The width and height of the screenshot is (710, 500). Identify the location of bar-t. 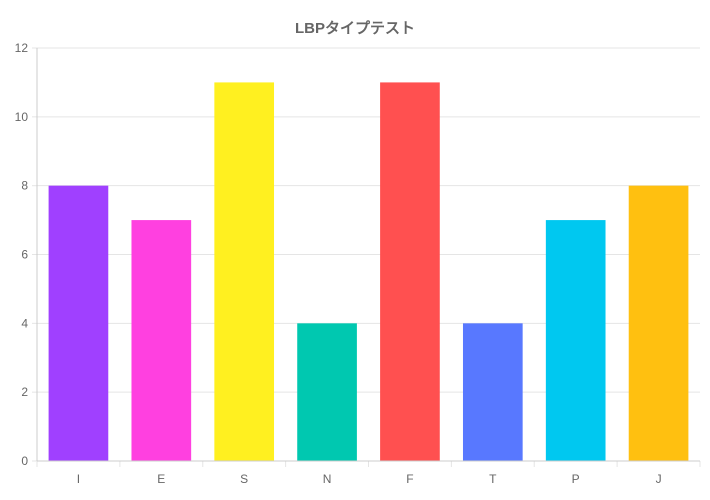
(492, 392).